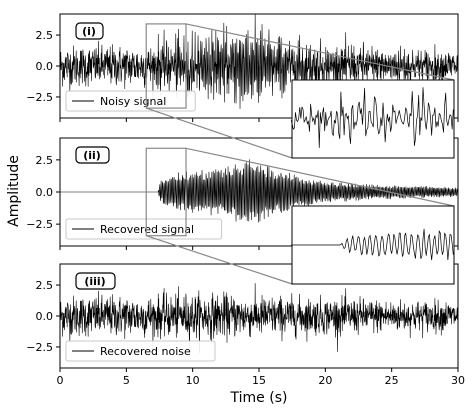 The image size is (474, 412). Describe the element at coordinates (392, 380) in the screenshot. I see `x-tick-label: 25` at that location.